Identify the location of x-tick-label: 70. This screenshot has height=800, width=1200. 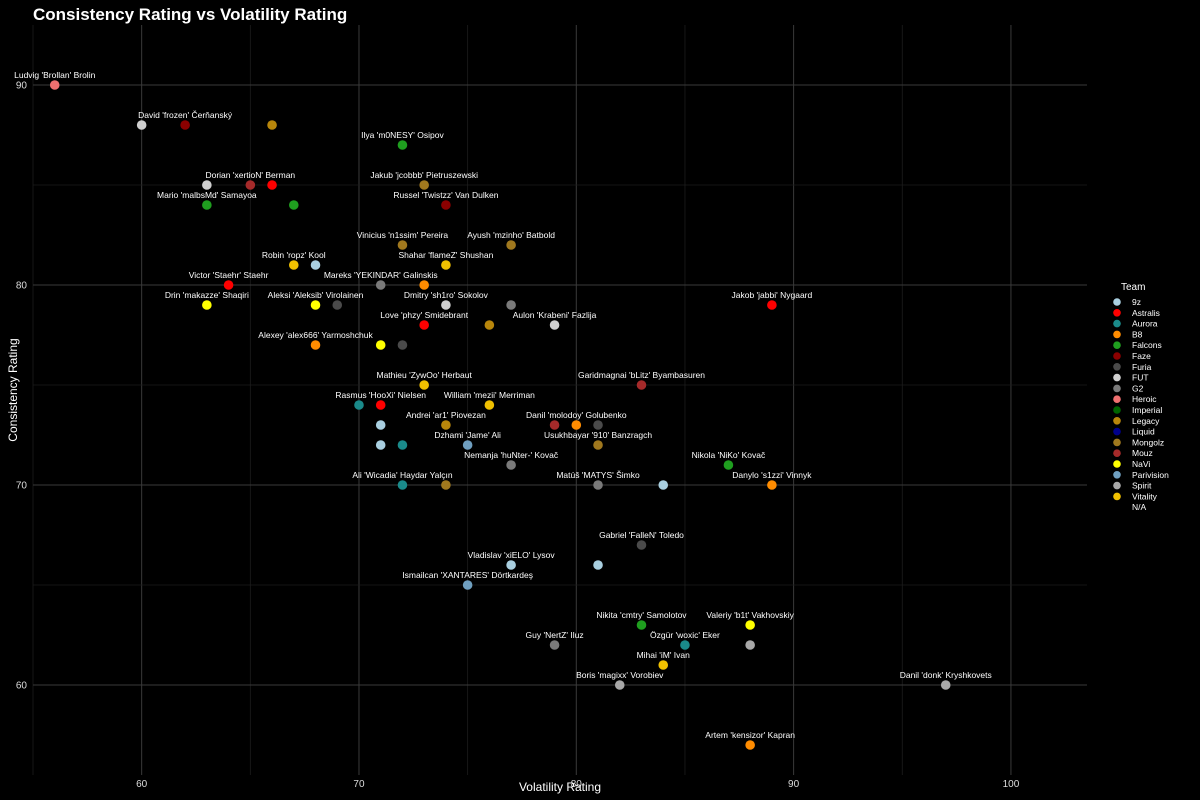
(359, 784).